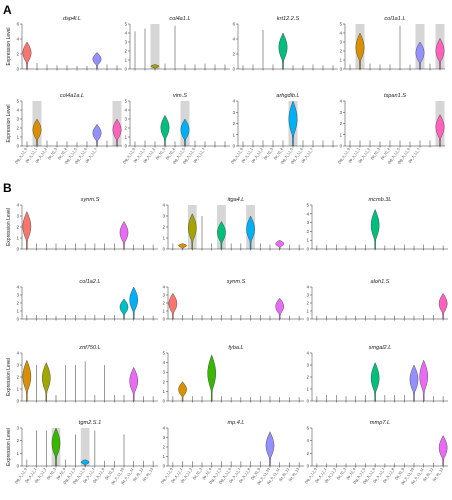  I want to click on violin-plot: mcmb.3L 0 1 2 3 4 5, so click(377, 224).